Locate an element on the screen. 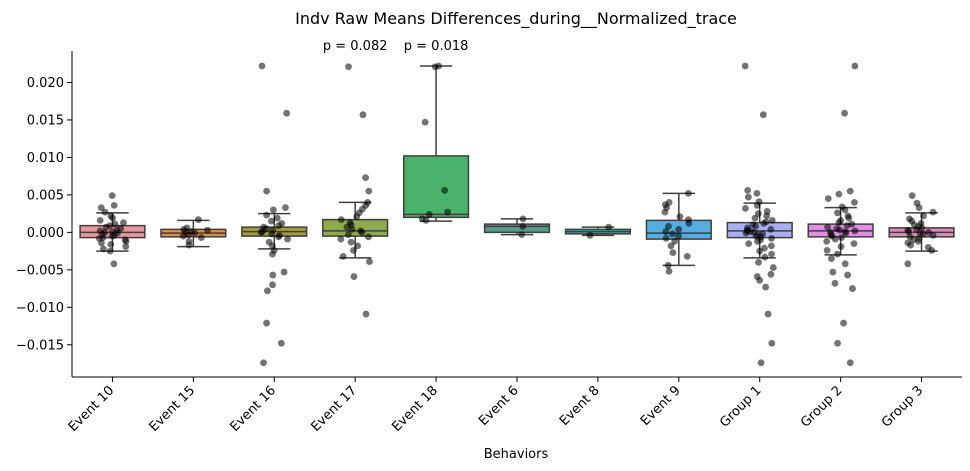  x-tick-label: Group 2 is located at coordinates (821, 406).